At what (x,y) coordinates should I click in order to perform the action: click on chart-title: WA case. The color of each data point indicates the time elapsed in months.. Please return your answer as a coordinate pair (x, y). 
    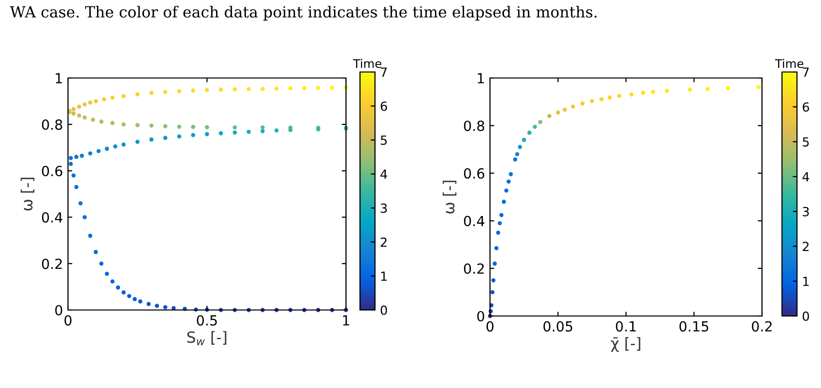
    Looking at the image, I should click on (303, 13).